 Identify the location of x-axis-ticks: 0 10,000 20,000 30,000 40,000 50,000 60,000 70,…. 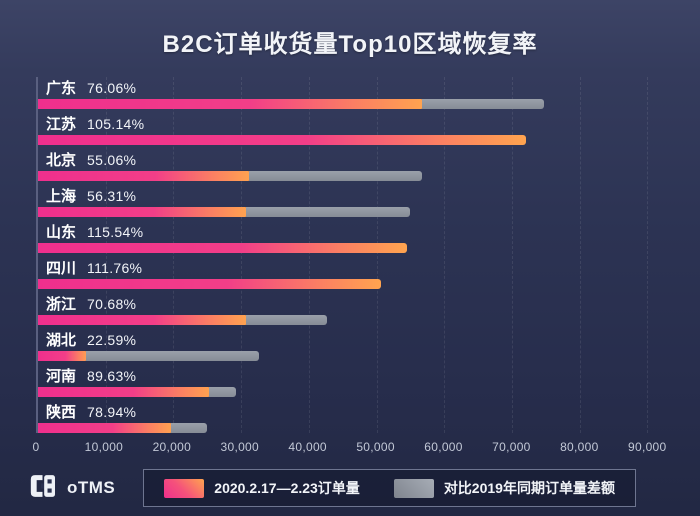
(360, 448).